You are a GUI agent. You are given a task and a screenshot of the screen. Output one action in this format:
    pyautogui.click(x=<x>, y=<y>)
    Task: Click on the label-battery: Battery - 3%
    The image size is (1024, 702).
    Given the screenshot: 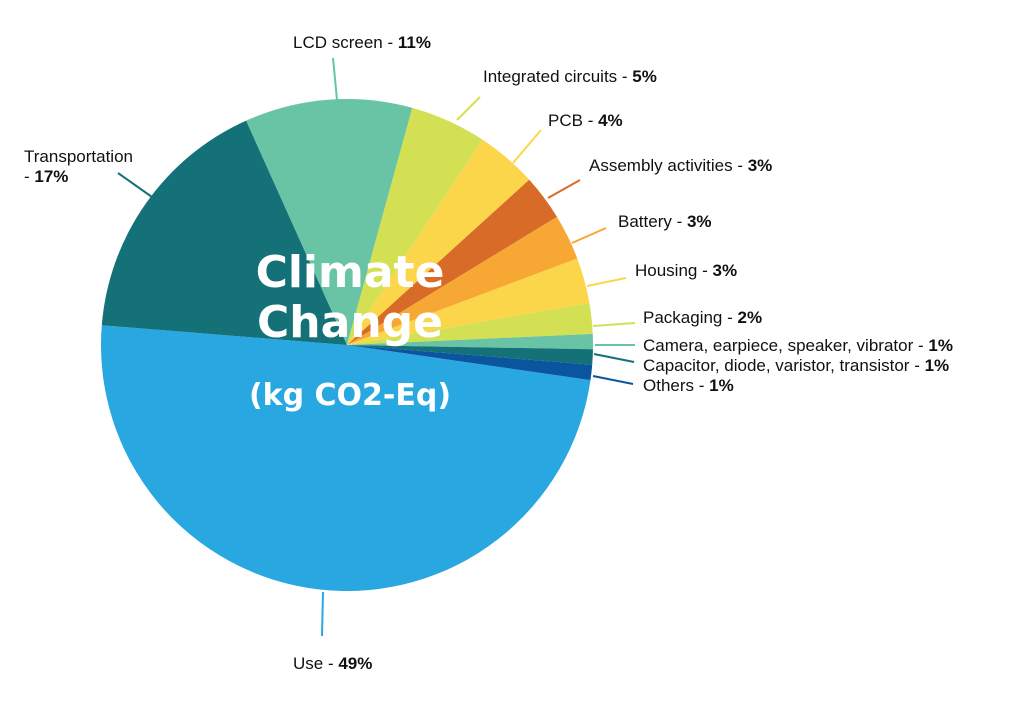 What is the action you would take?
    pyautogui.click(x=665, y=221)
    